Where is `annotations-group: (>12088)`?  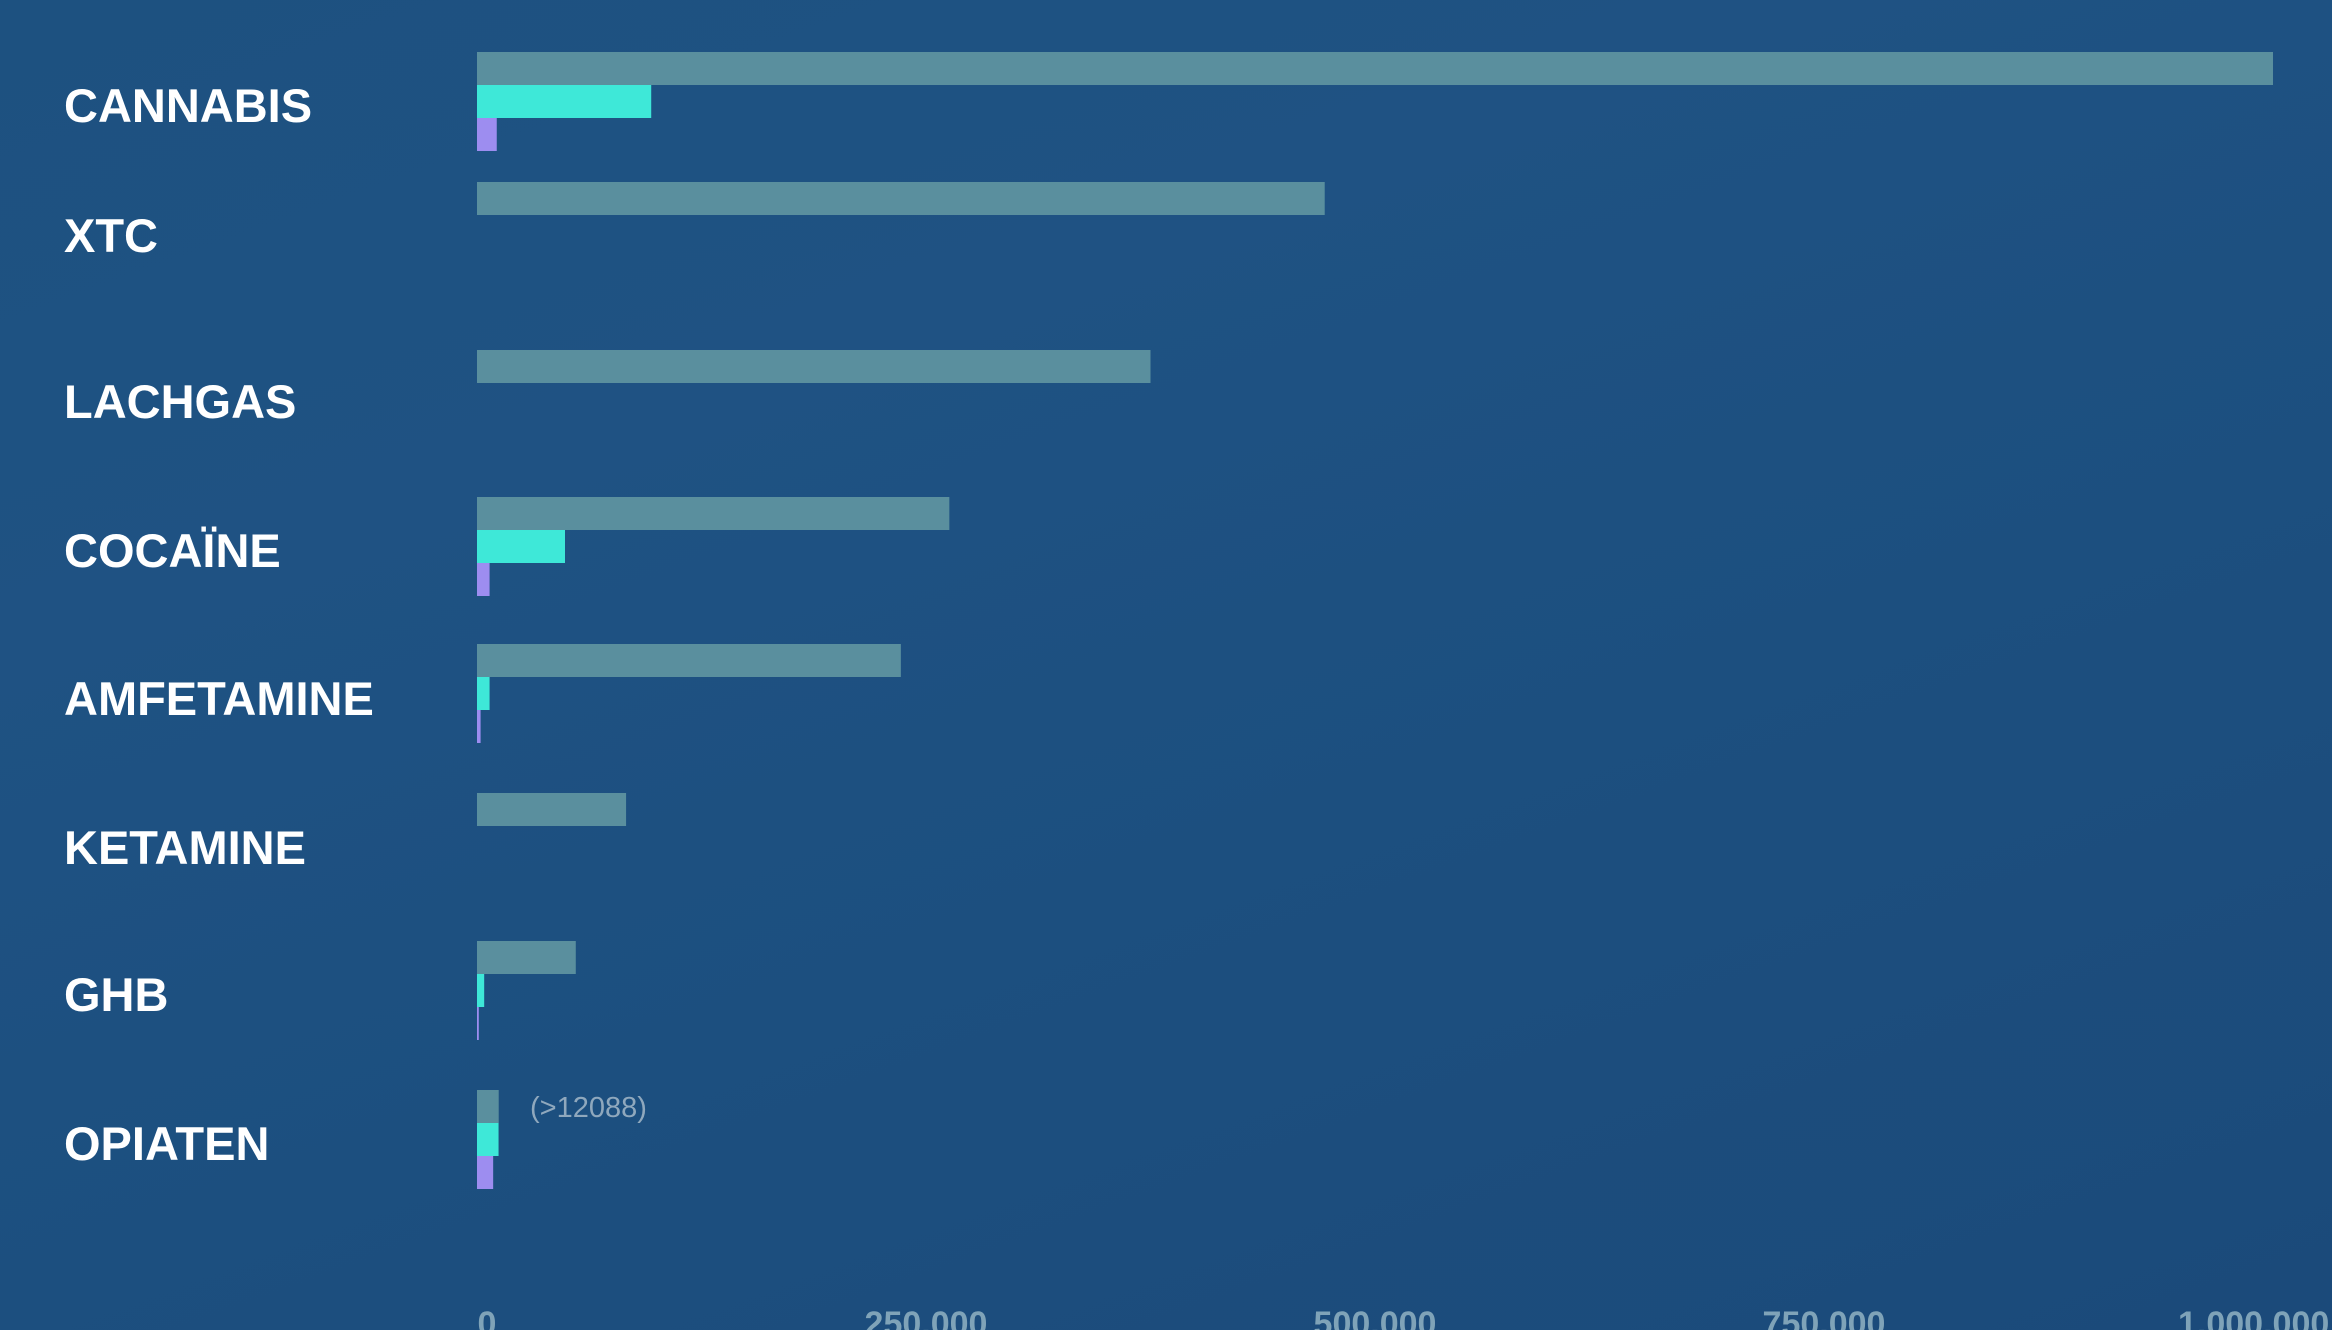
annotations-group: (>12088) is located at coordinates (588, 1108).